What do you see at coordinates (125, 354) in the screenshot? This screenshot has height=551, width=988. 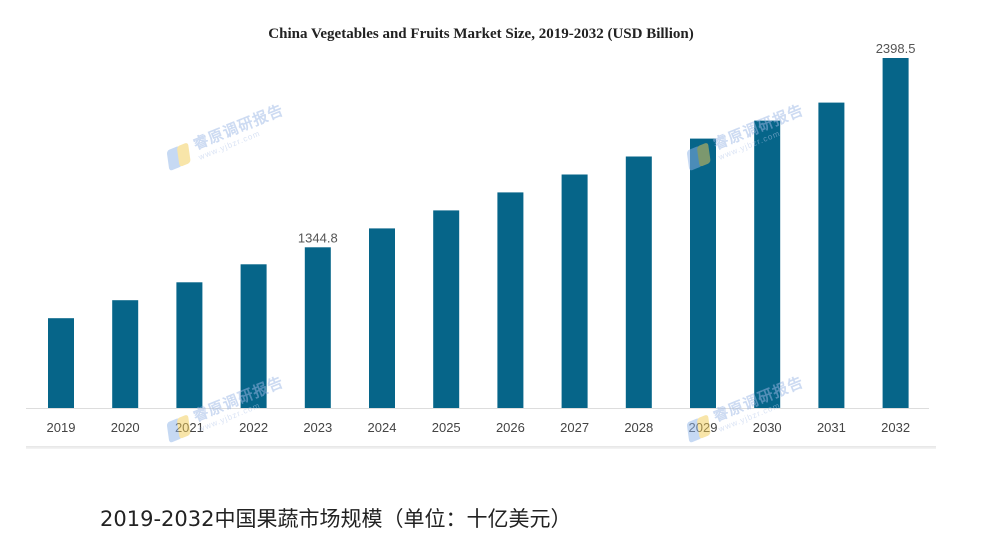 I see `bar-2020` at bounding box center [125, 354].